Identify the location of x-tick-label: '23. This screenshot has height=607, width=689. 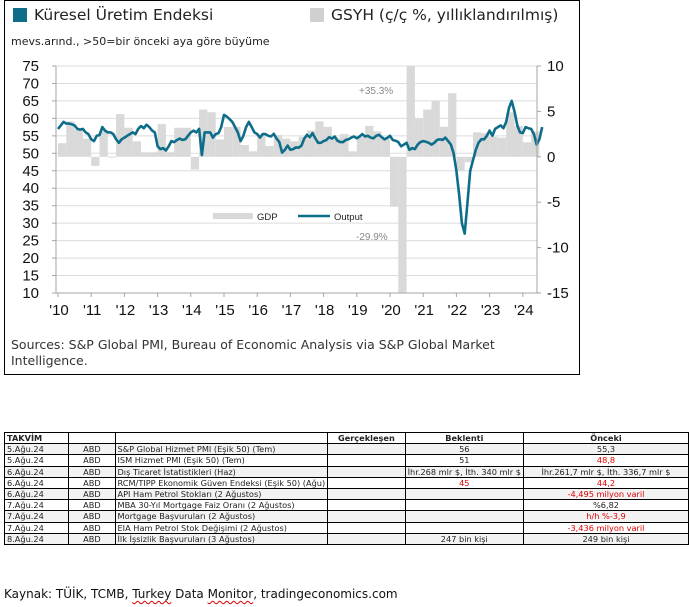
(491, 310).